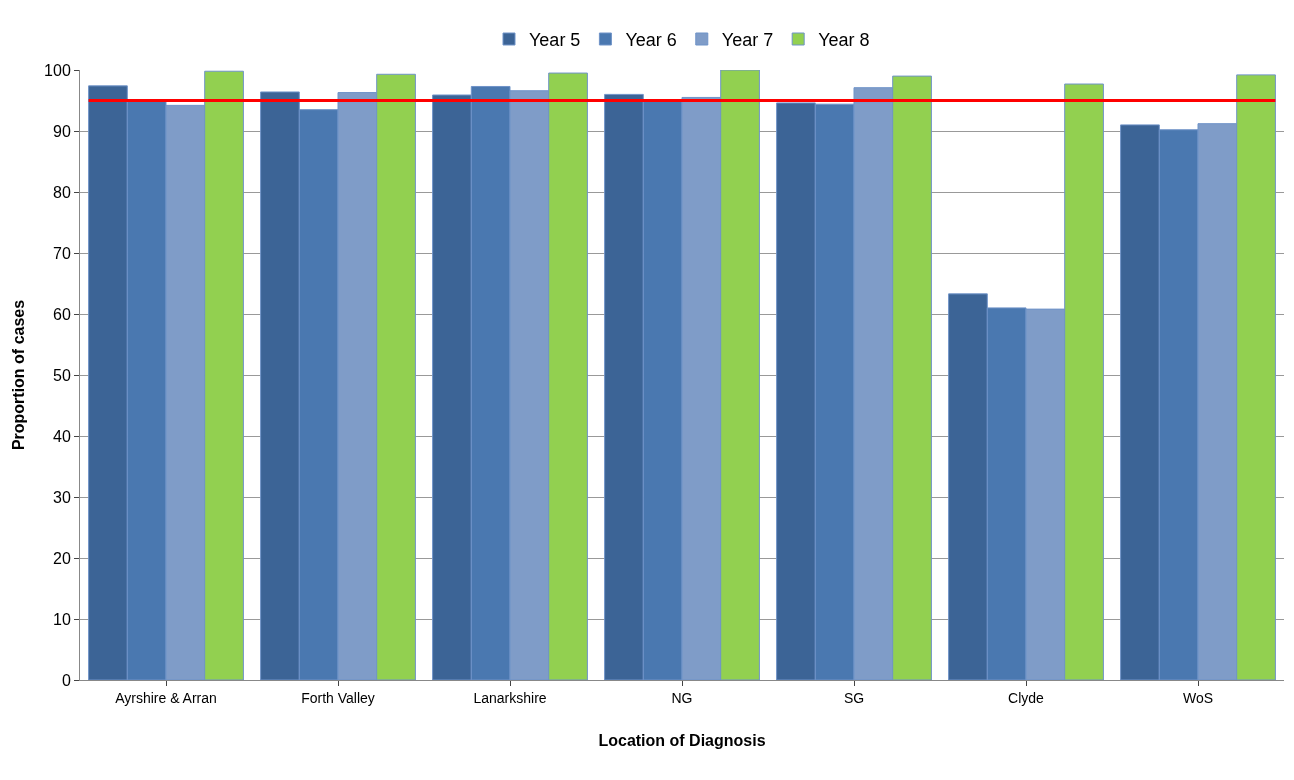 This screenshot has width=1294, height=780. What do you see at coordinates (682, 697) in the screenshot?
I see `x-tick-label: NG` at bounding box center [682, 697].